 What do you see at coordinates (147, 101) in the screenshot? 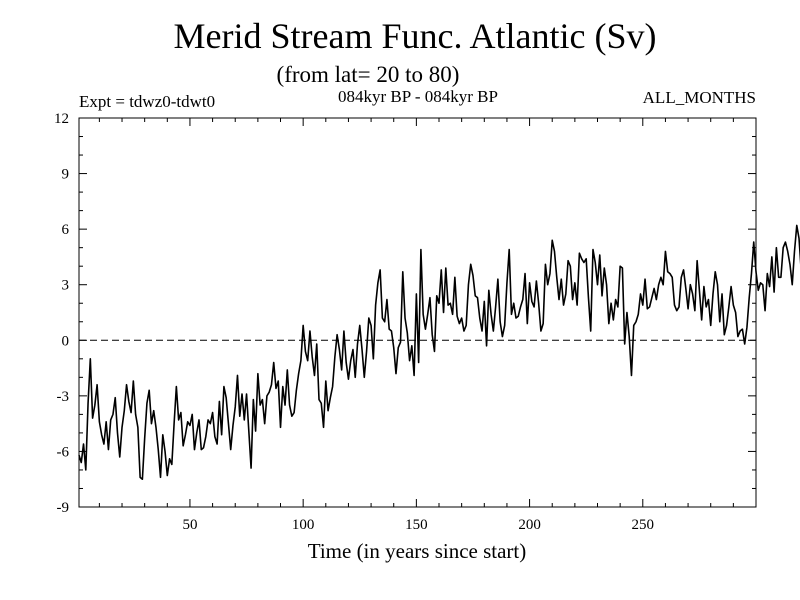
I see `expt-label: Expt = tdwz0-tdwt0` at bounding box center [147, 101].